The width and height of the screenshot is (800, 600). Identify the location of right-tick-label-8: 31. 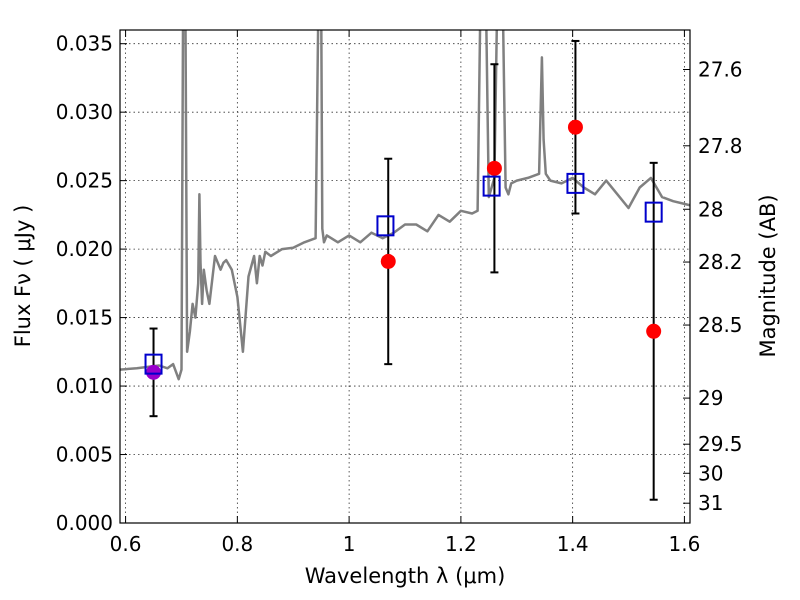
(710, 503).